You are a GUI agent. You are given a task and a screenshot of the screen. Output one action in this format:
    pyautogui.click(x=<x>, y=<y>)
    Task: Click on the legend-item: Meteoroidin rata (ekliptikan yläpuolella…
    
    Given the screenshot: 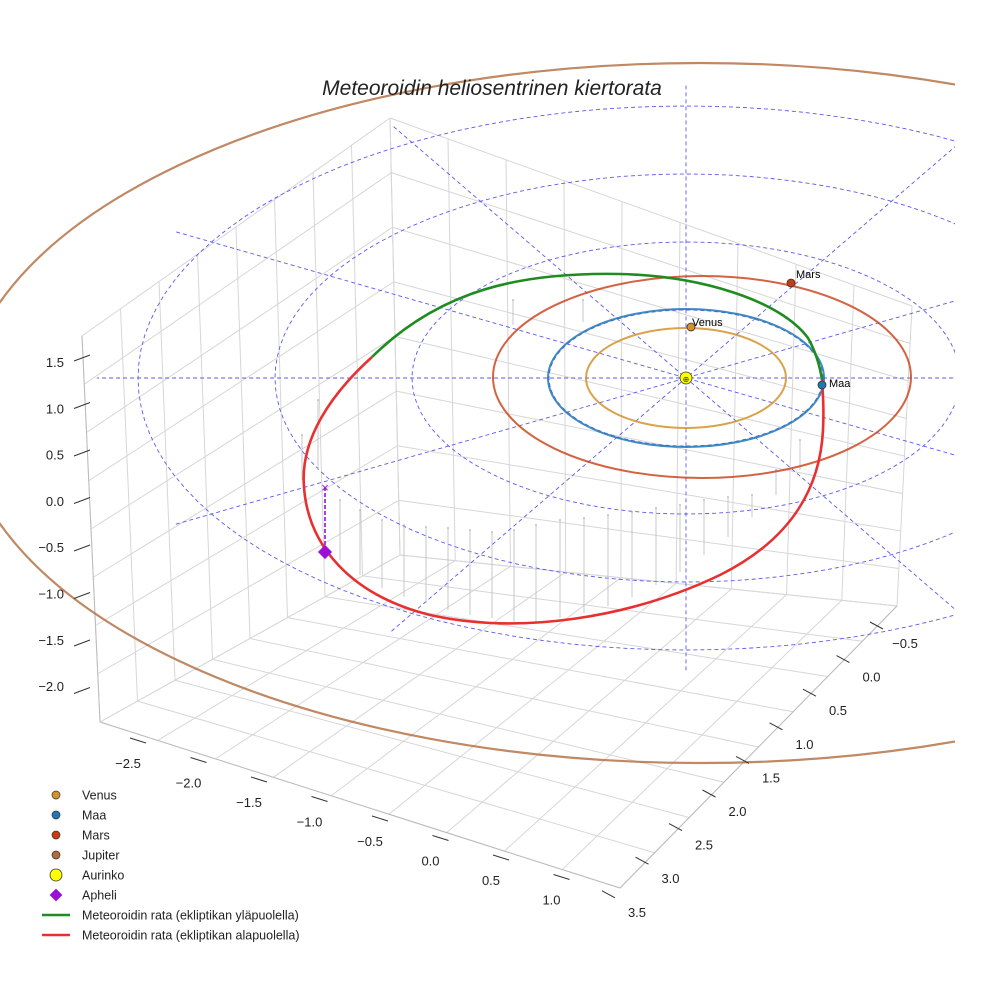 What is the action you would take?
    pyautogui.click(x=170, y=916)
    